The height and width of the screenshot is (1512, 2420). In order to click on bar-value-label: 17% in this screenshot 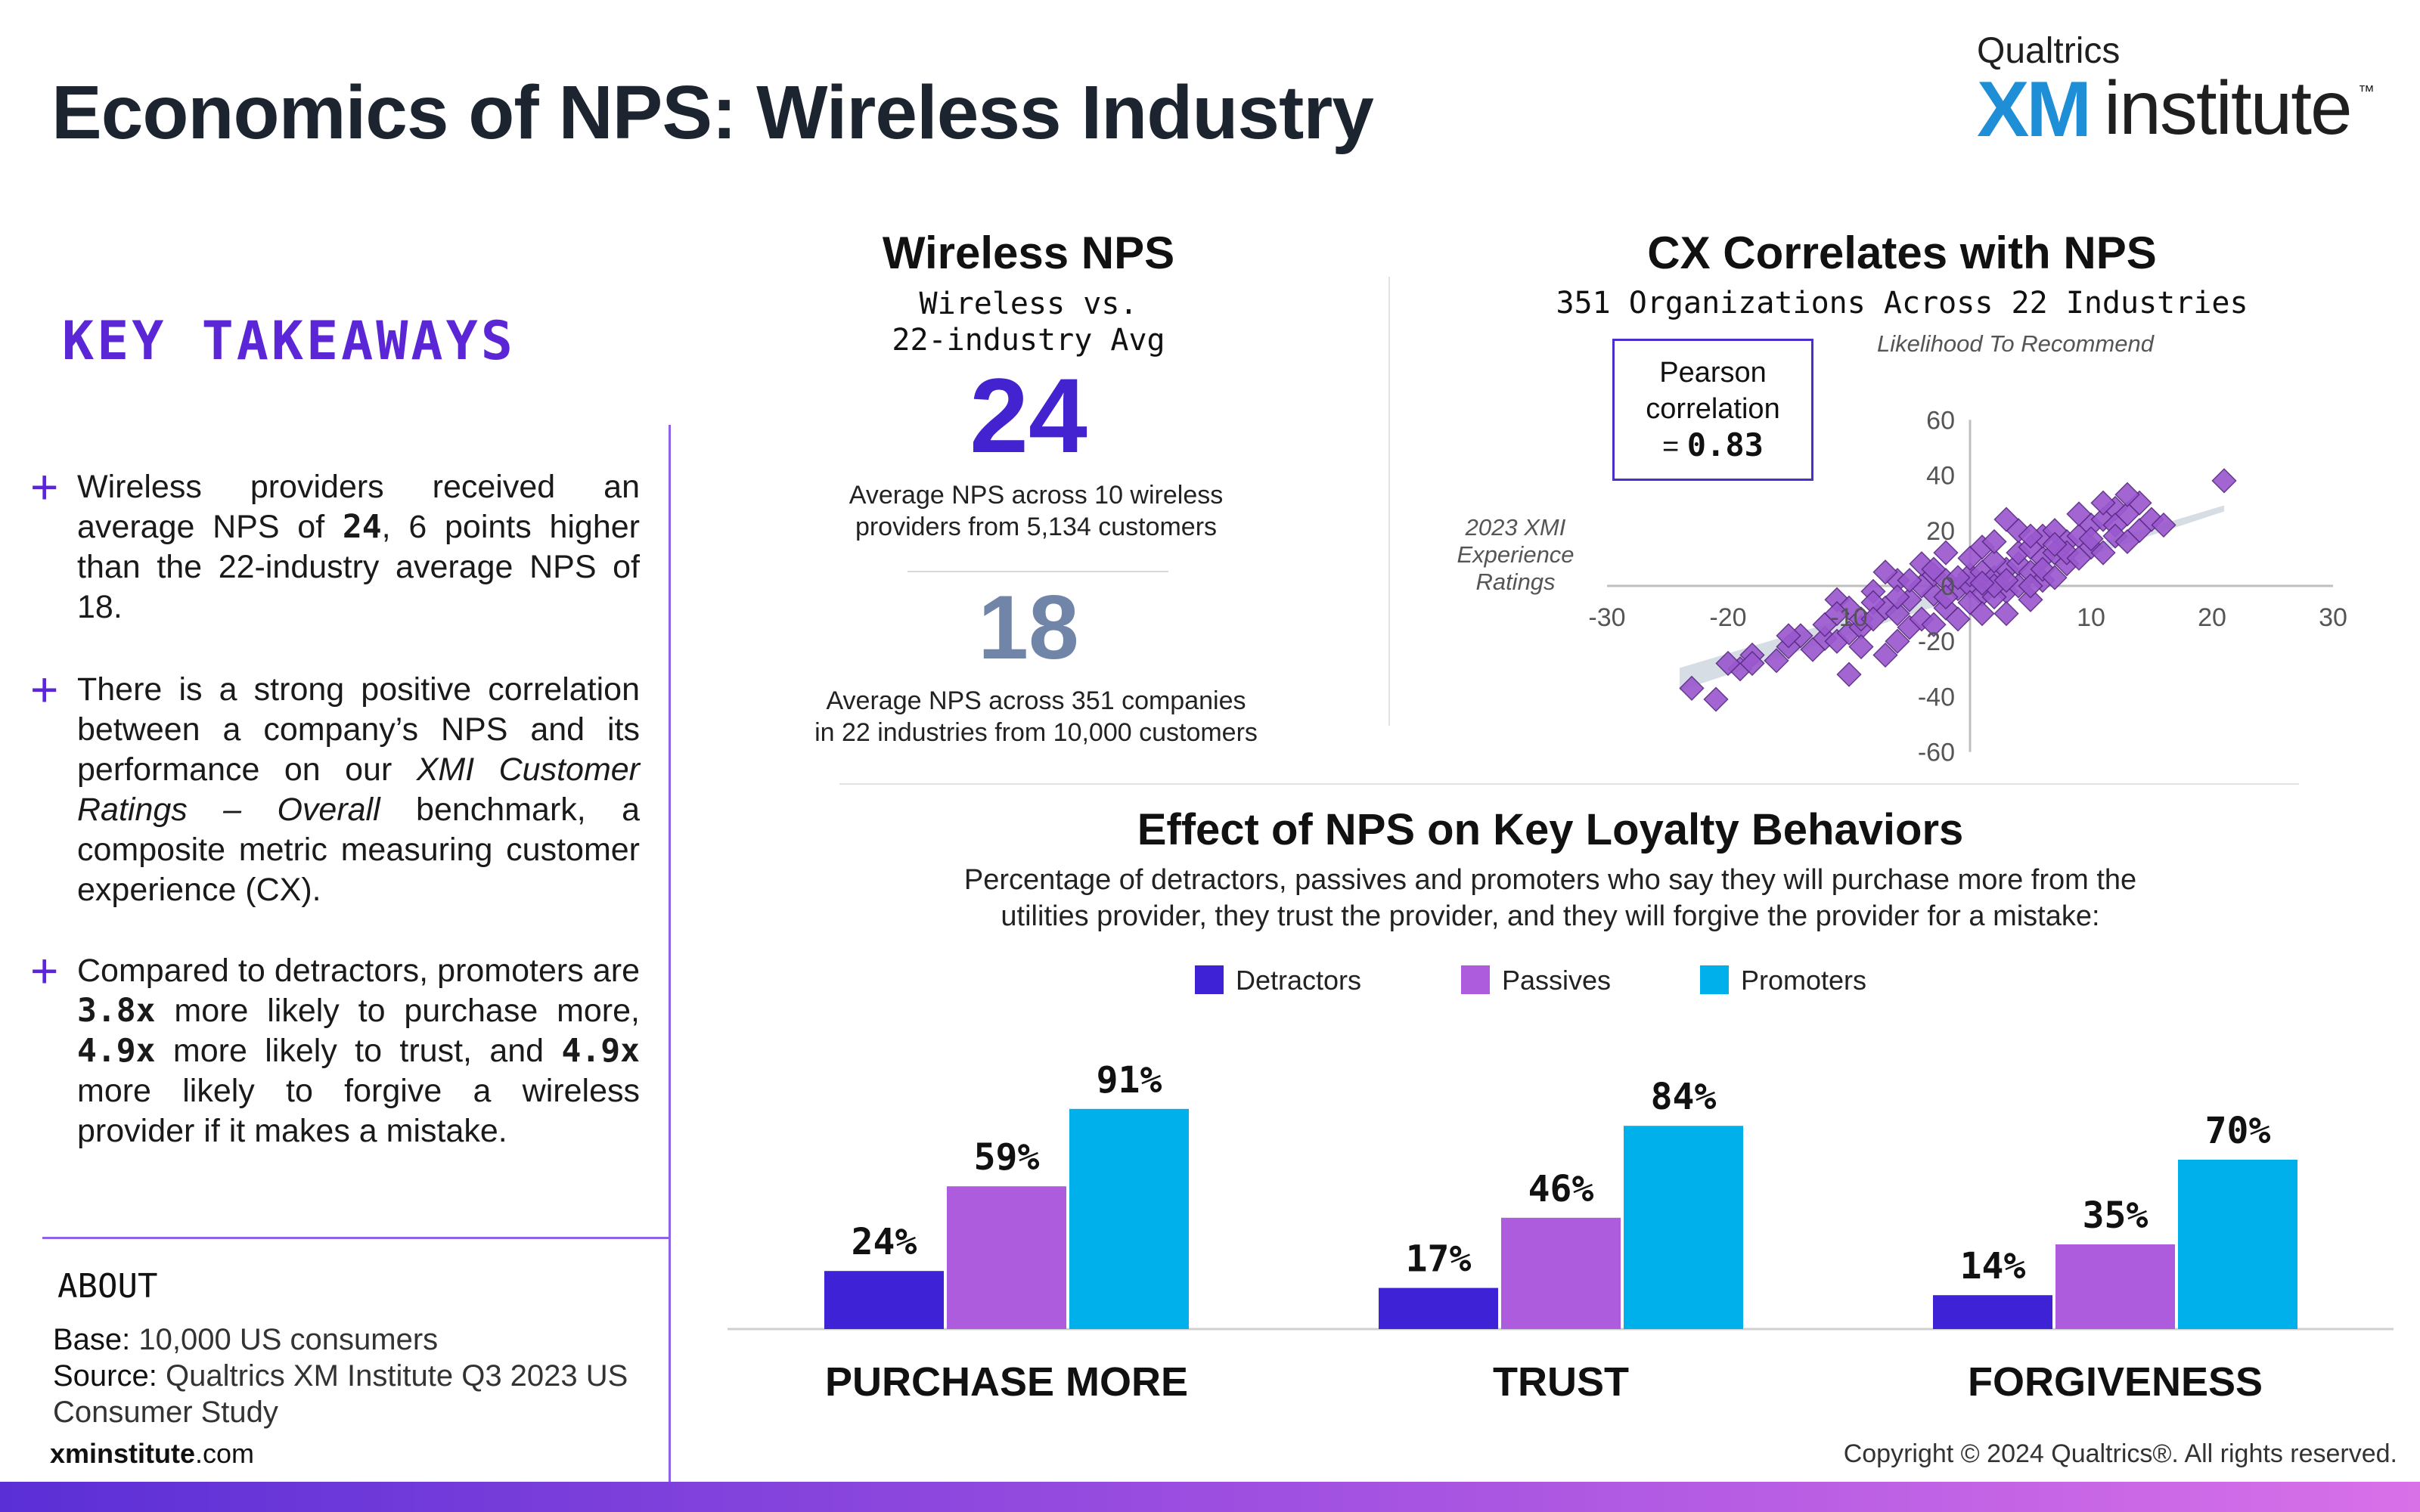, I will do `click(1439, 1260)`.